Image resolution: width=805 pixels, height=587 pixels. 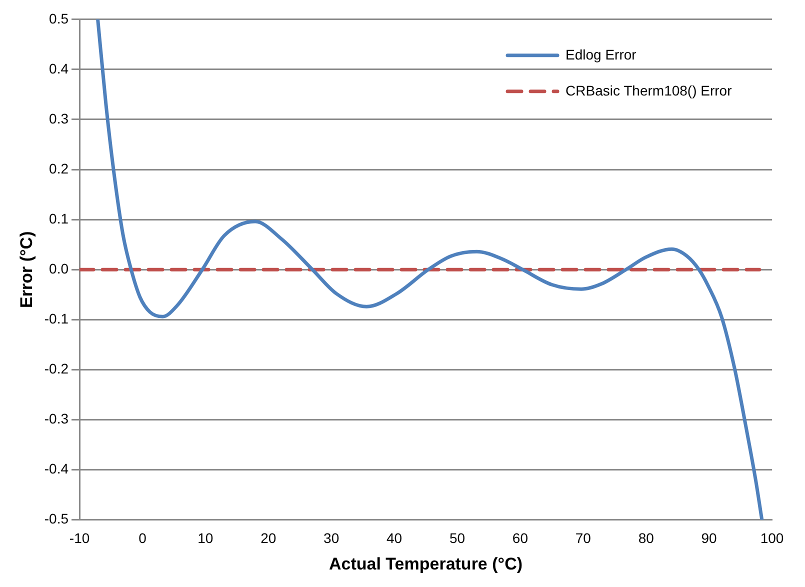 I want to click on x-tick-label: 10, so click(x=206, y=538).